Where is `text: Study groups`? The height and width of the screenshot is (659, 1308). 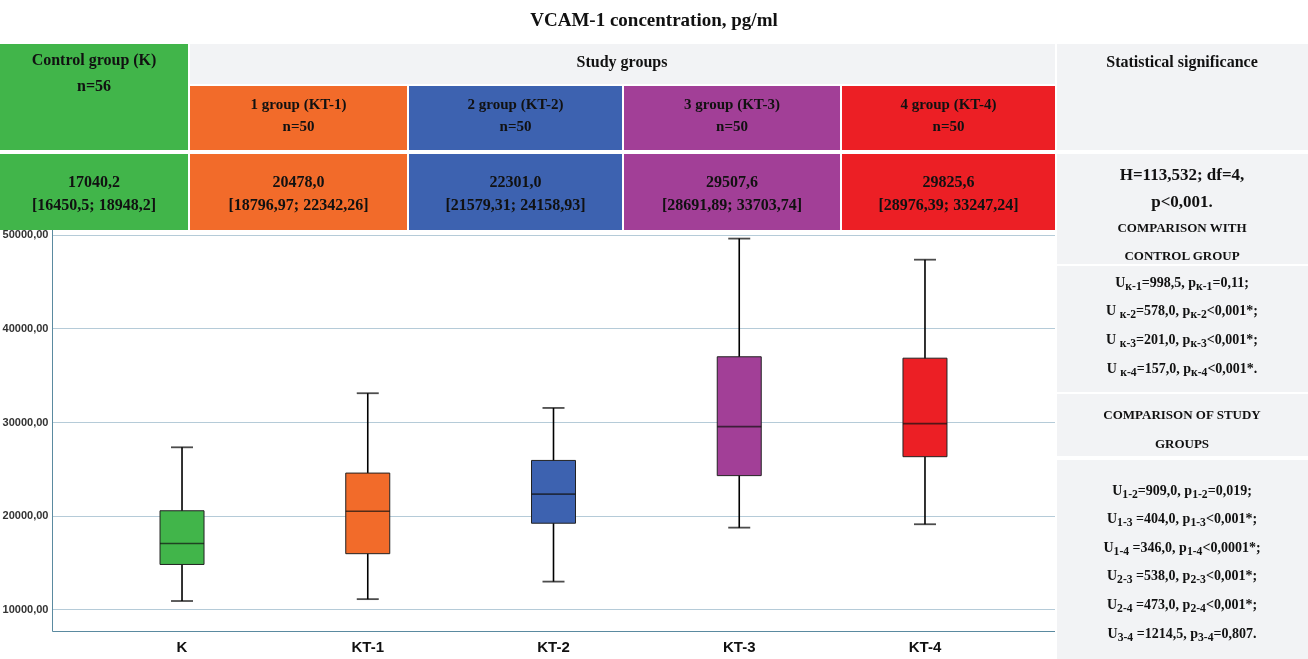
text: Study groups is located at coordinates (622, 62).